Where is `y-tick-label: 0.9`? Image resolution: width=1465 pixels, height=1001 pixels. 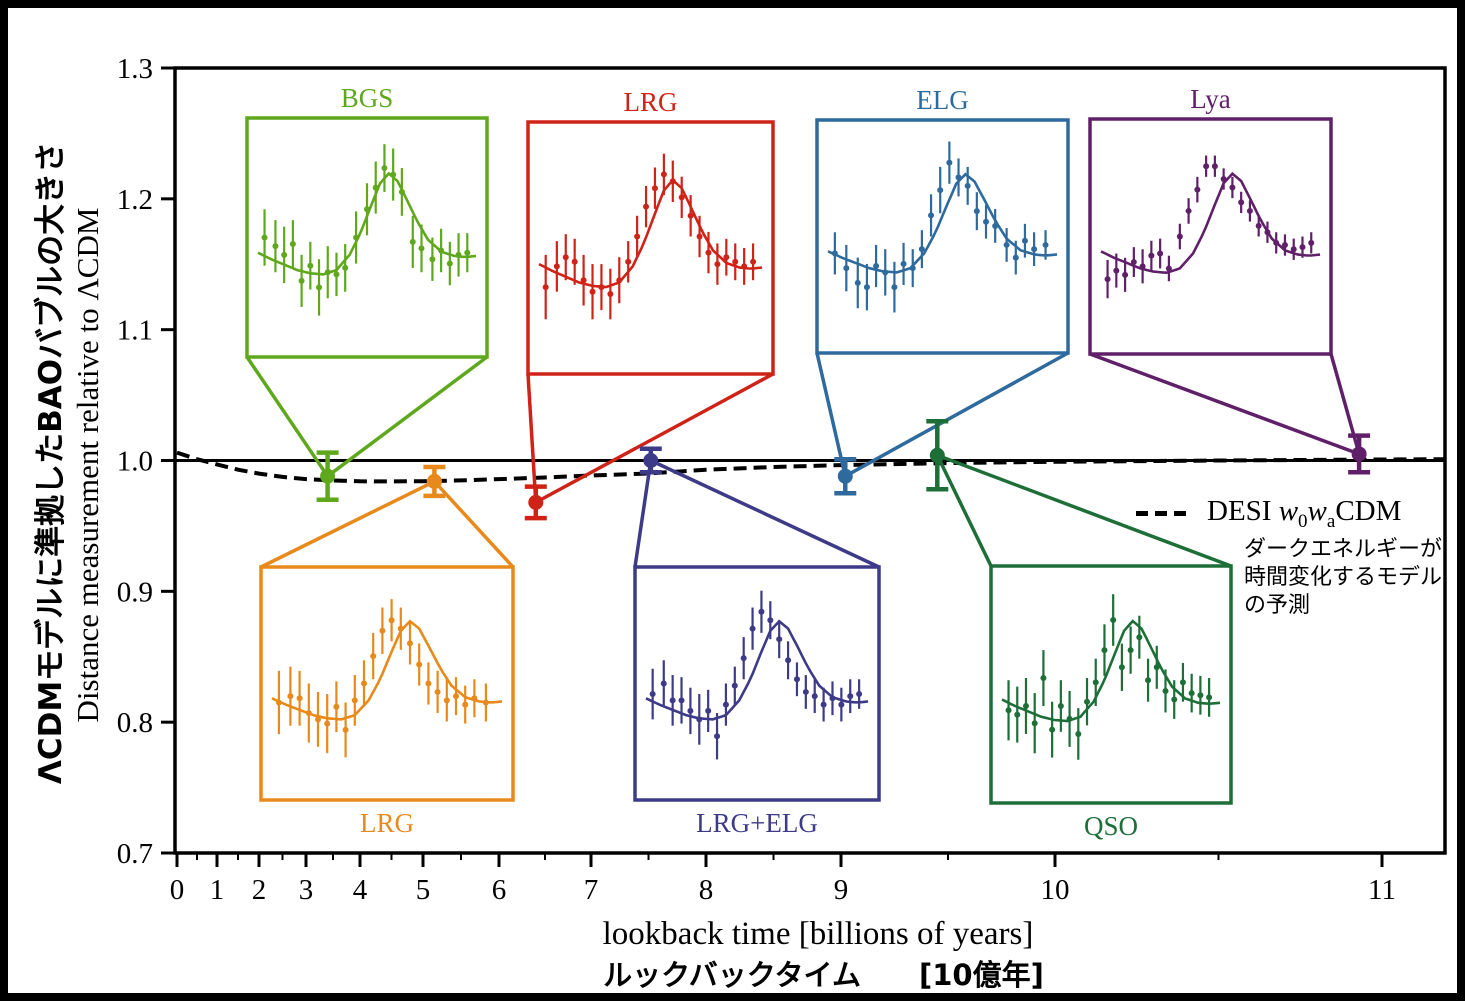 y-tick-label: 0.9 is located at coordinates (135, 592).